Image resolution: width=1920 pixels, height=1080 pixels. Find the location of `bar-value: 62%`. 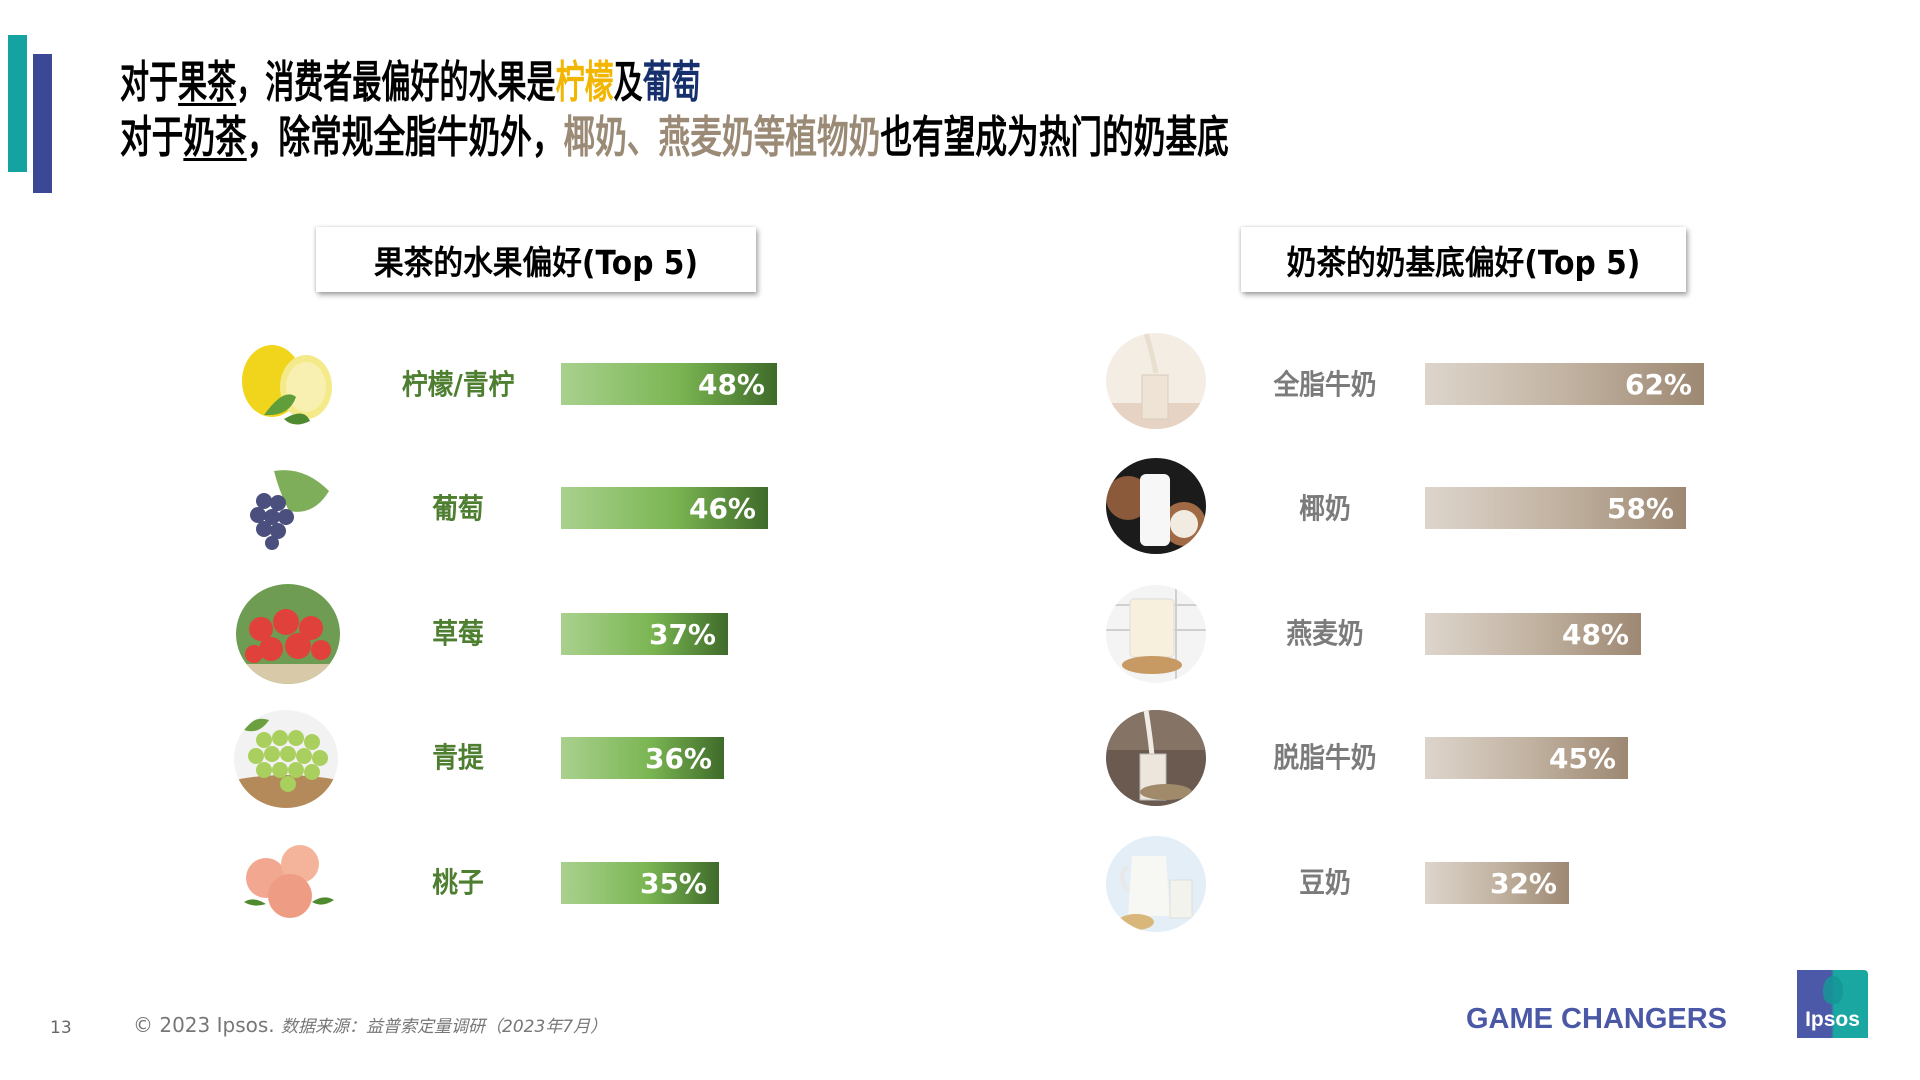

bar-value: 62% is located at coordinates (1658, 384).